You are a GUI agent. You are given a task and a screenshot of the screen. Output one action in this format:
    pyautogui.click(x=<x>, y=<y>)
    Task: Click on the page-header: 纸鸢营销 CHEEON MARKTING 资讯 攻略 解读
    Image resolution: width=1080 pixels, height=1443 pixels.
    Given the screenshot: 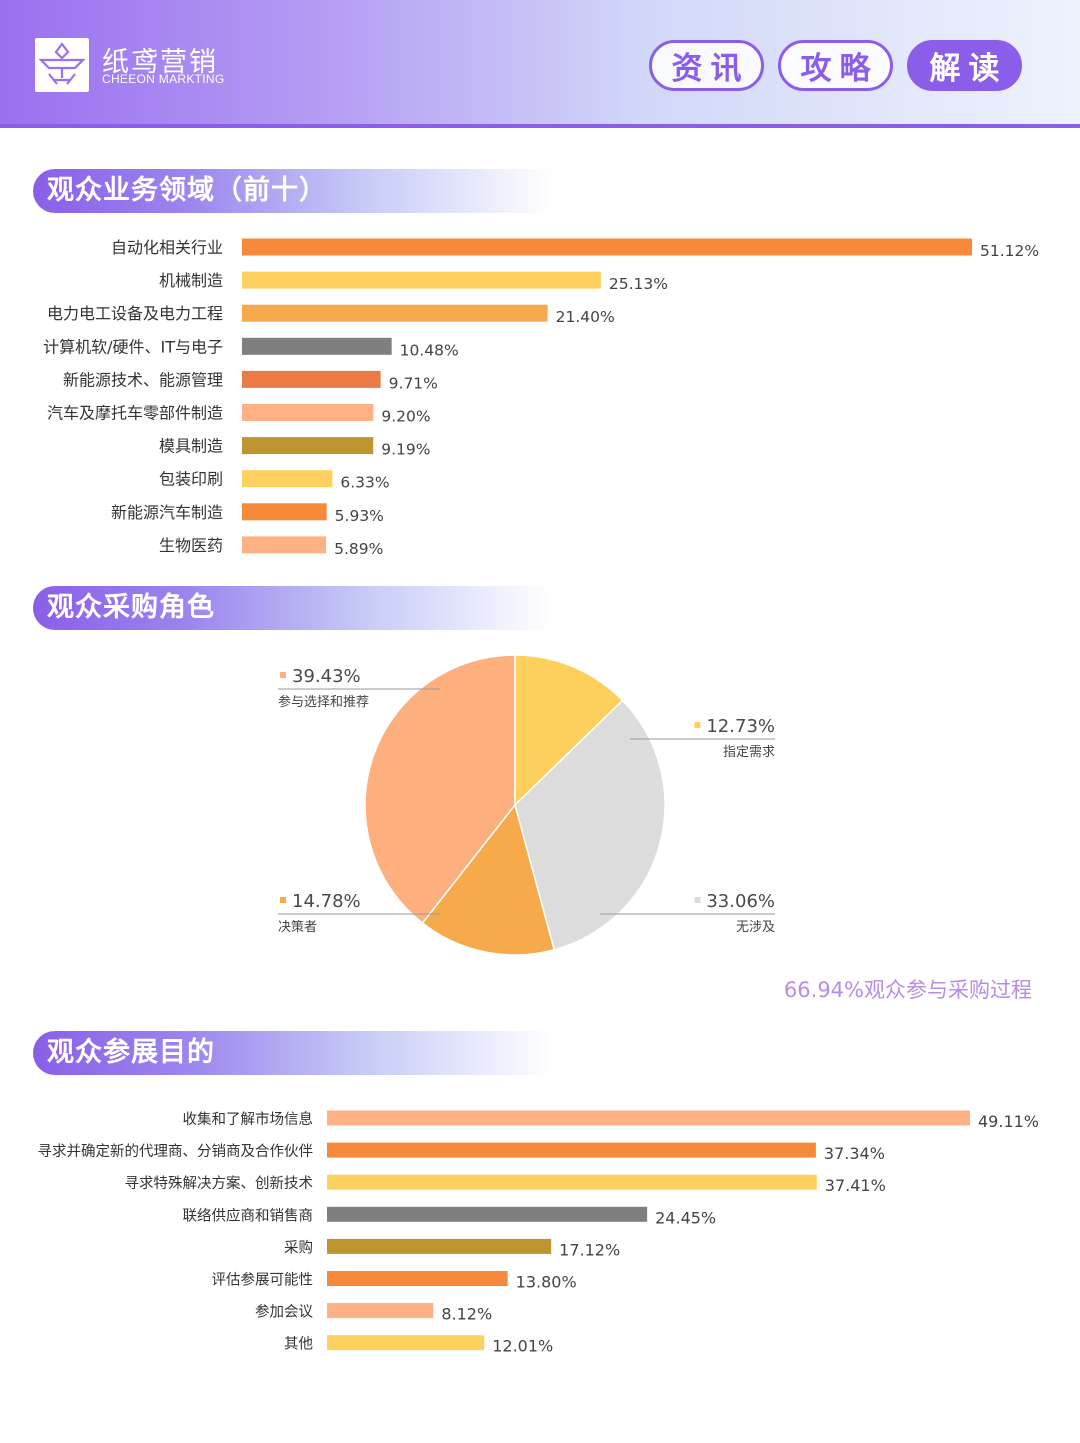 What is the action you would take?
    pyautogui.click(x=540, y=64)
    